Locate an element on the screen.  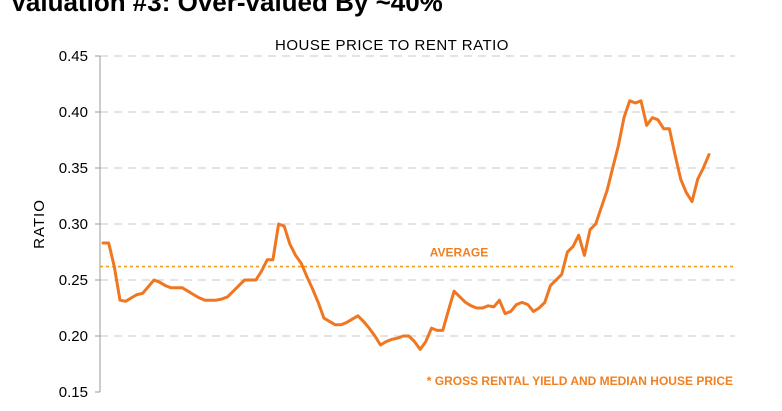
y-axis-ticks: 0.15 0.20 0.25 0.30 0.35 0.40 0.45 is located at coordinates (79, 224).